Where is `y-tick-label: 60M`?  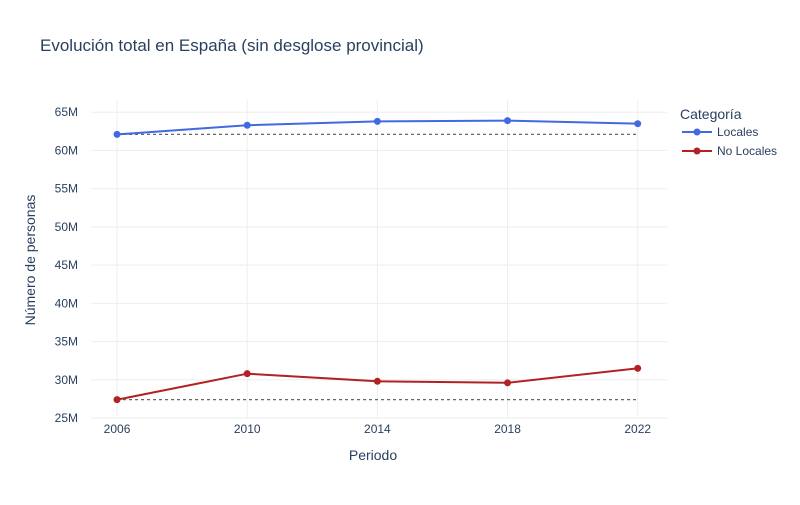 y-tick-label: 60M is located at coordinates (66, 150).